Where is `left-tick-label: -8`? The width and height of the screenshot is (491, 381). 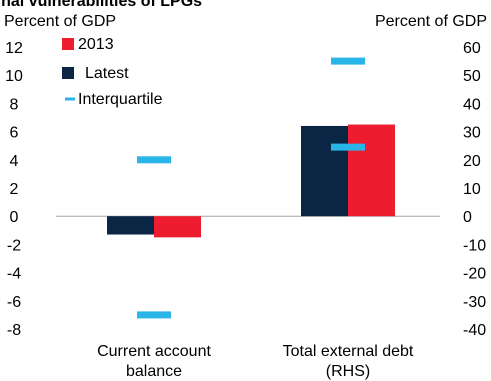
left-tick-label: -8 is located at coordinates (14, 330).